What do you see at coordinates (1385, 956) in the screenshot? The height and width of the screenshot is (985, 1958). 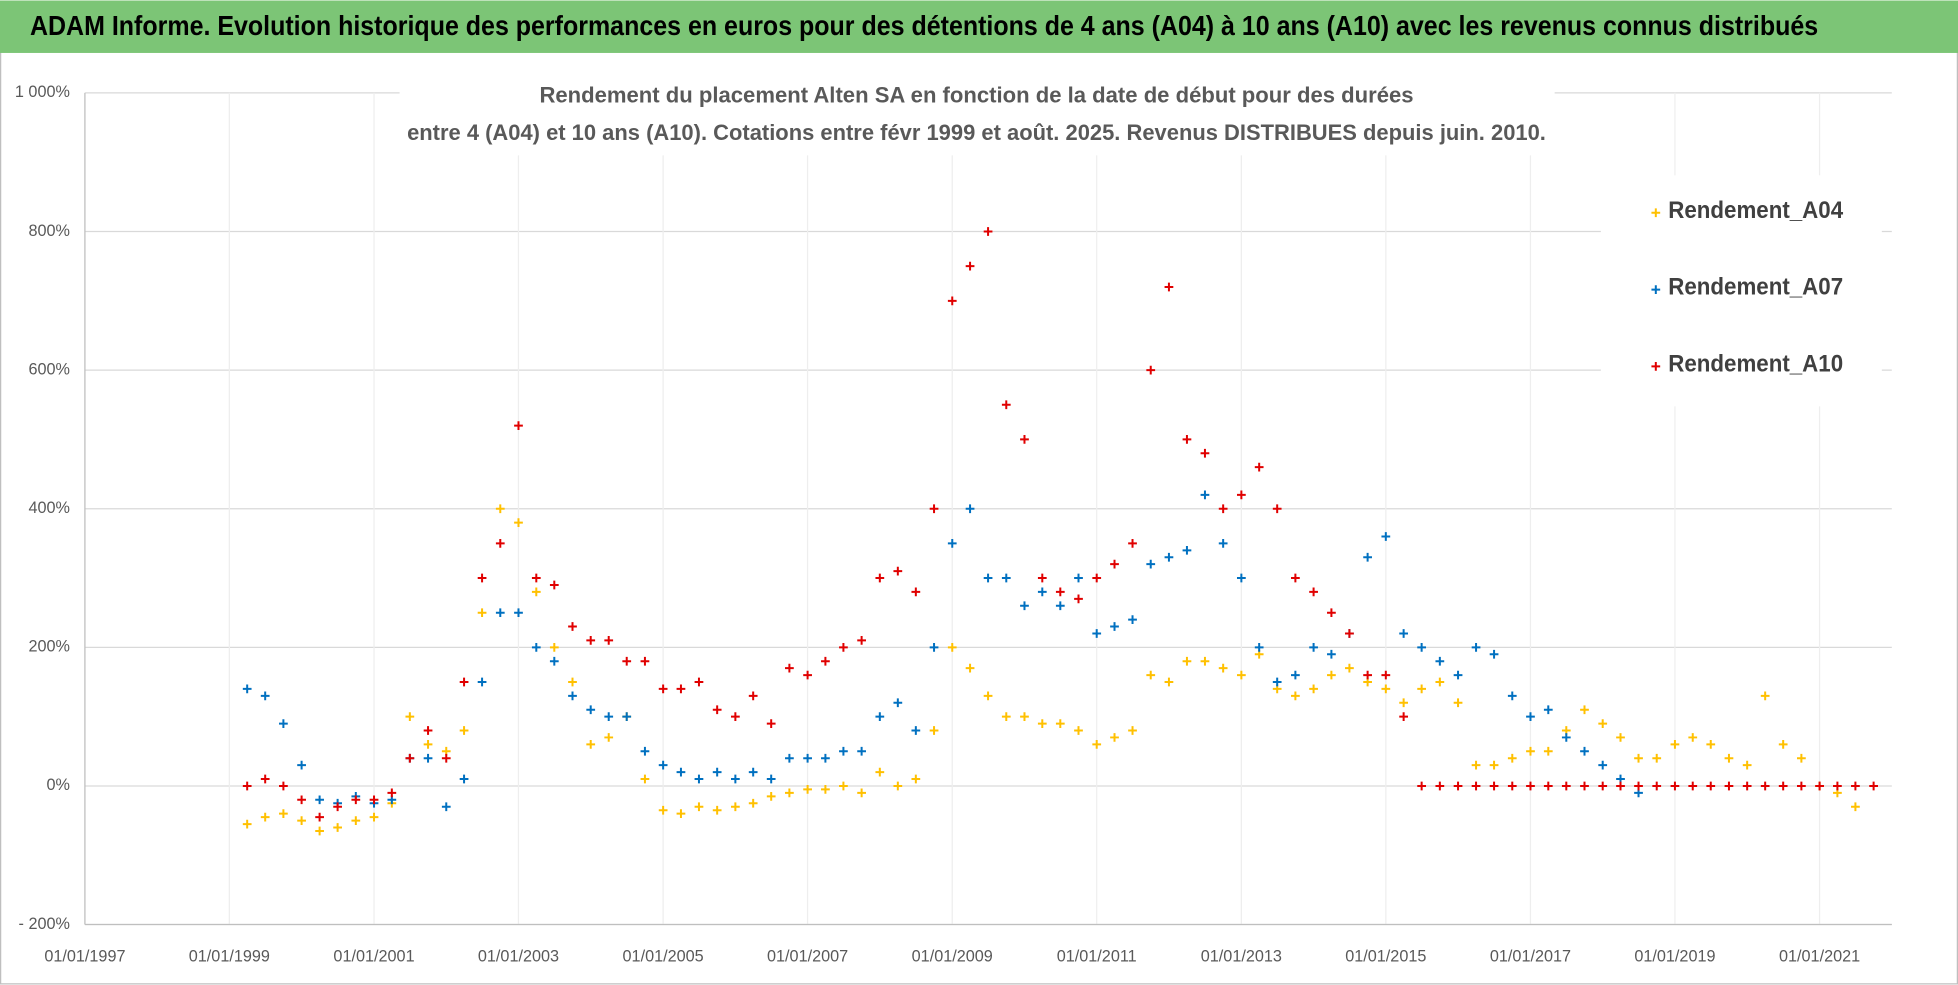 I see `x-tick-label: 01/01/2015` at bounding box center [1385, 956].